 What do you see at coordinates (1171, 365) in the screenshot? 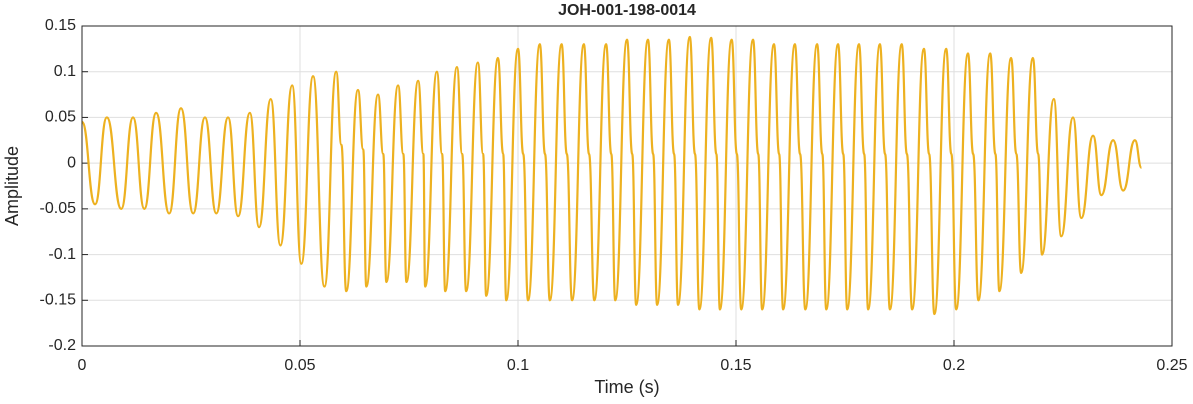
I see `x-tick-label: 0.25` at bounding box center [1171, 365].